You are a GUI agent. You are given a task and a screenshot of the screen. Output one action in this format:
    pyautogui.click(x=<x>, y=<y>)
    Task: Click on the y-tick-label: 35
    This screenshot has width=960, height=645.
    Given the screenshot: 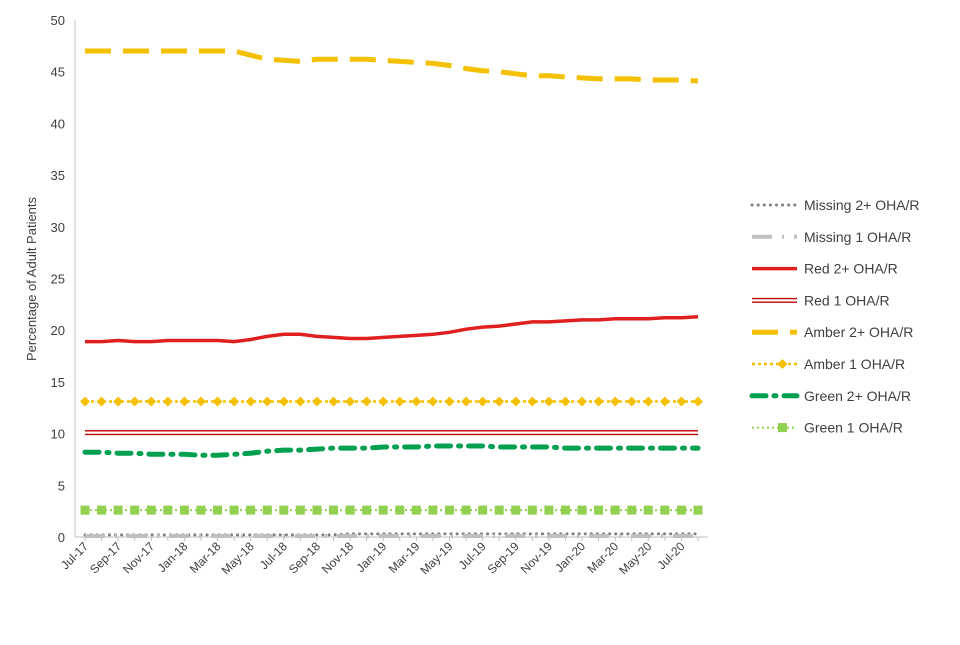 What is the action you would take?
    pyautogui.click(x=58, y=175)
    